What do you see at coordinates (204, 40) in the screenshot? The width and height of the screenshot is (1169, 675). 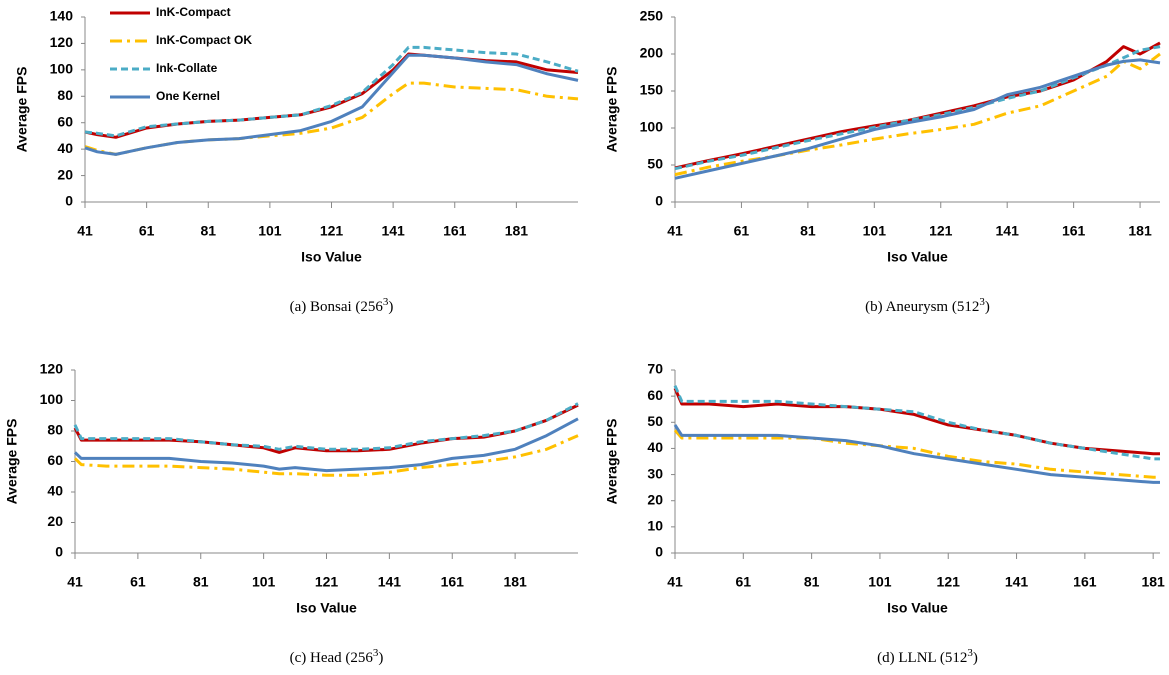 I see `legend-text: InK-Compact OK` at bounding box center [204, 40].